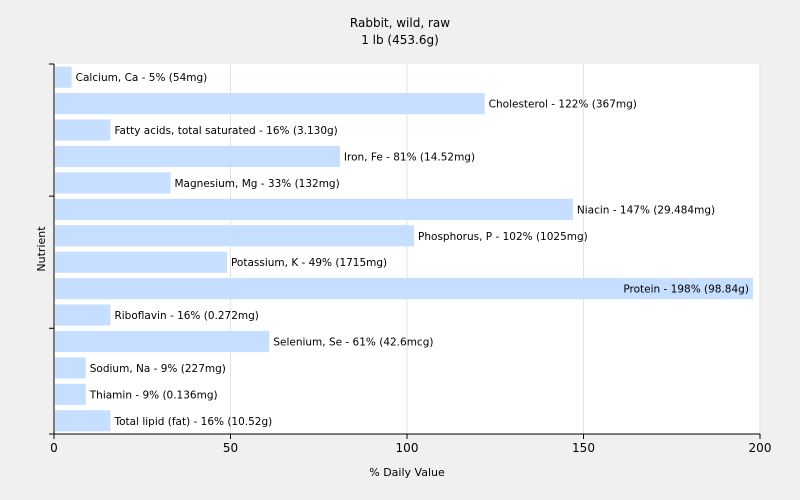 The height and width of the screenshot is (500, 800). I want to click on bar-label: Thiamin - 9% (0.136mg), so click(153, 395).